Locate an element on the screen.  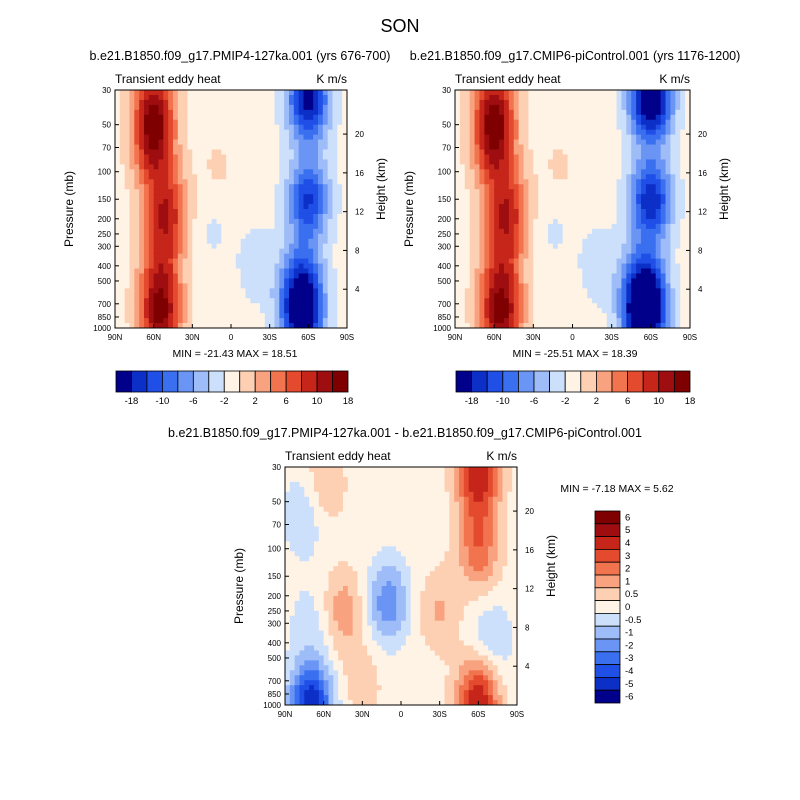
y-tick-label: 30 is located at coordinates (446, 90).